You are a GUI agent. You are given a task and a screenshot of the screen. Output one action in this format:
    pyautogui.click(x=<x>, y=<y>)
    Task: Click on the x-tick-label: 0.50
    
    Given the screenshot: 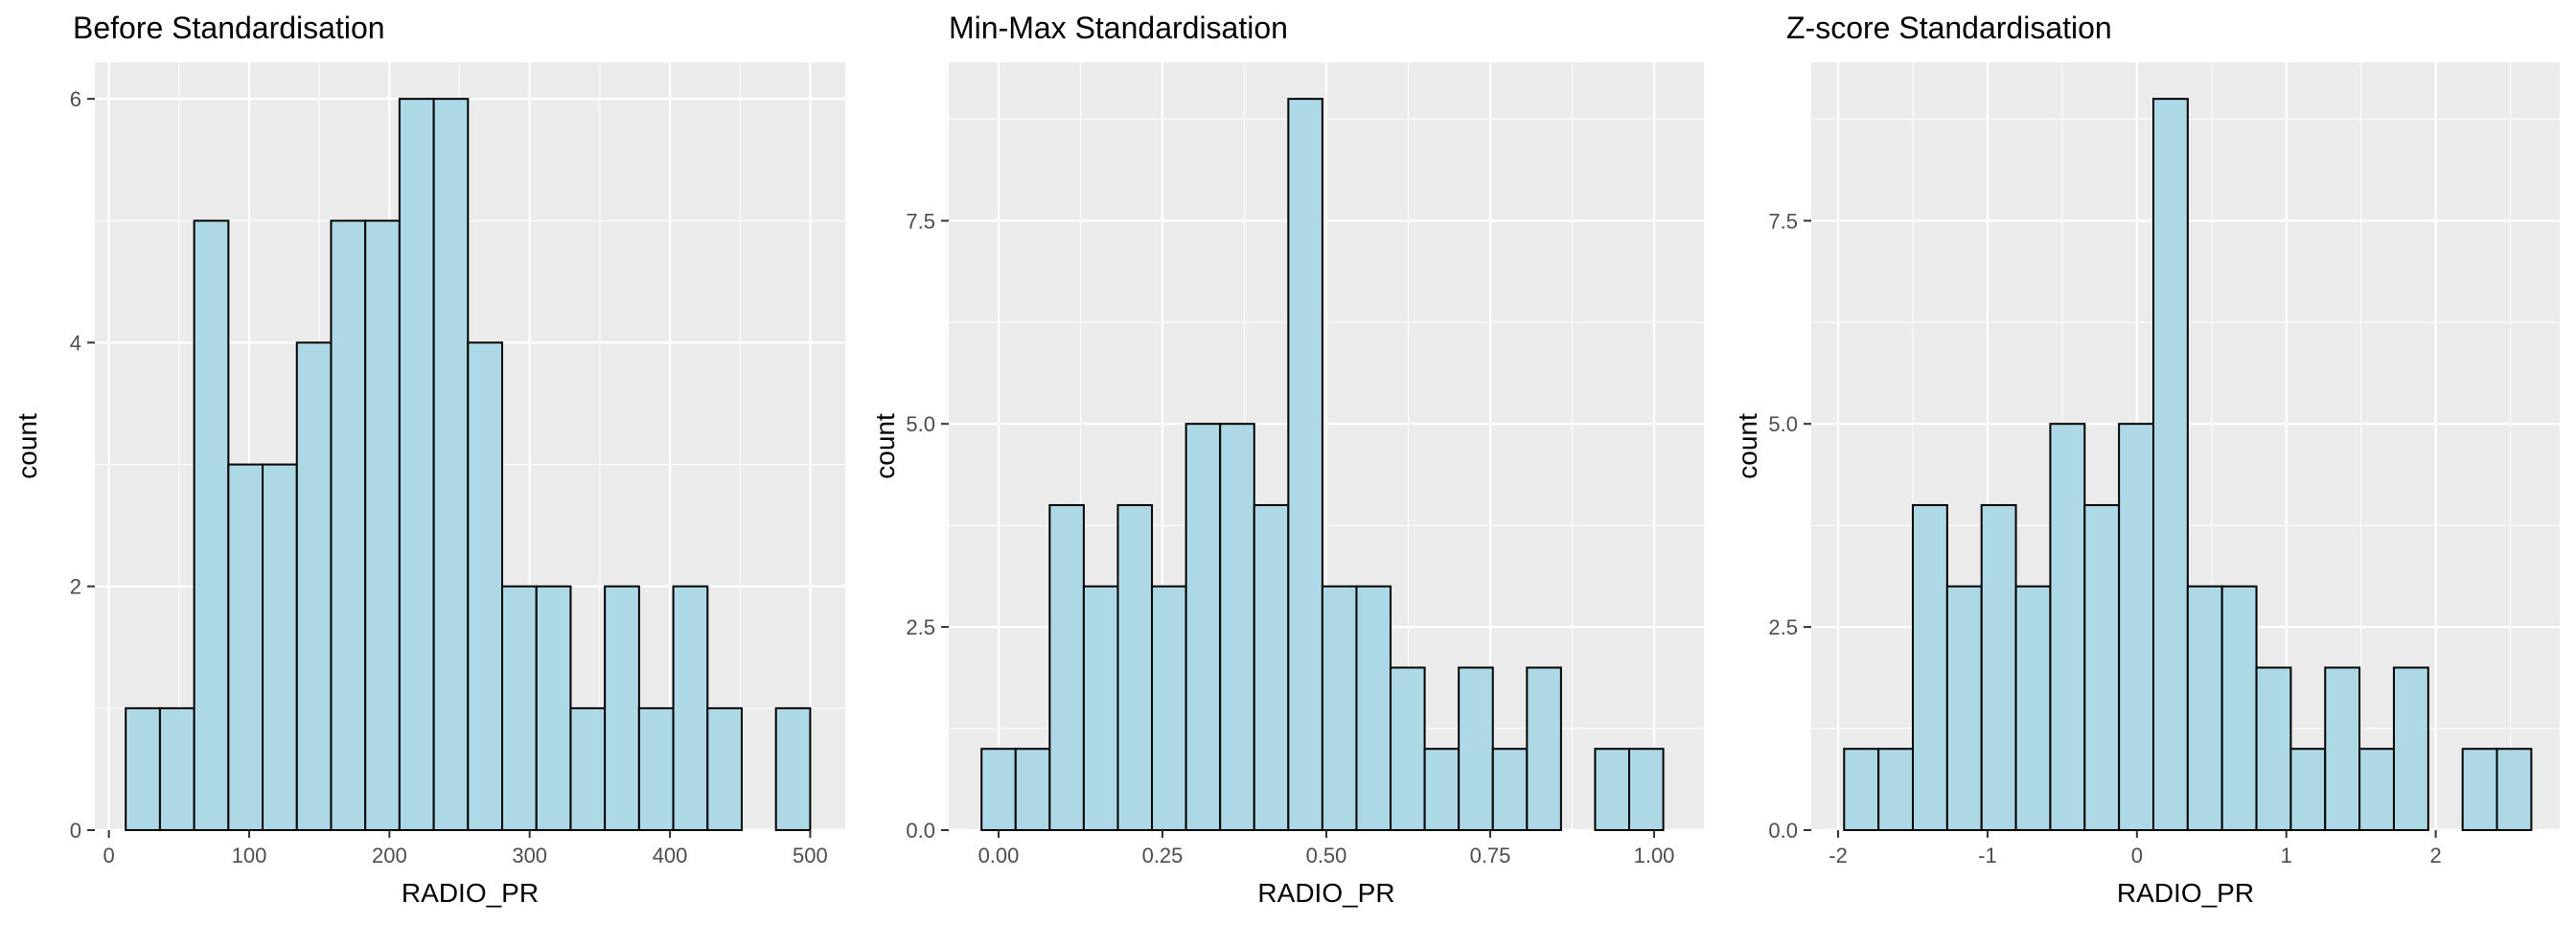 What is the action you would take?
    pyautogui.click(x=1326, y=855)
    